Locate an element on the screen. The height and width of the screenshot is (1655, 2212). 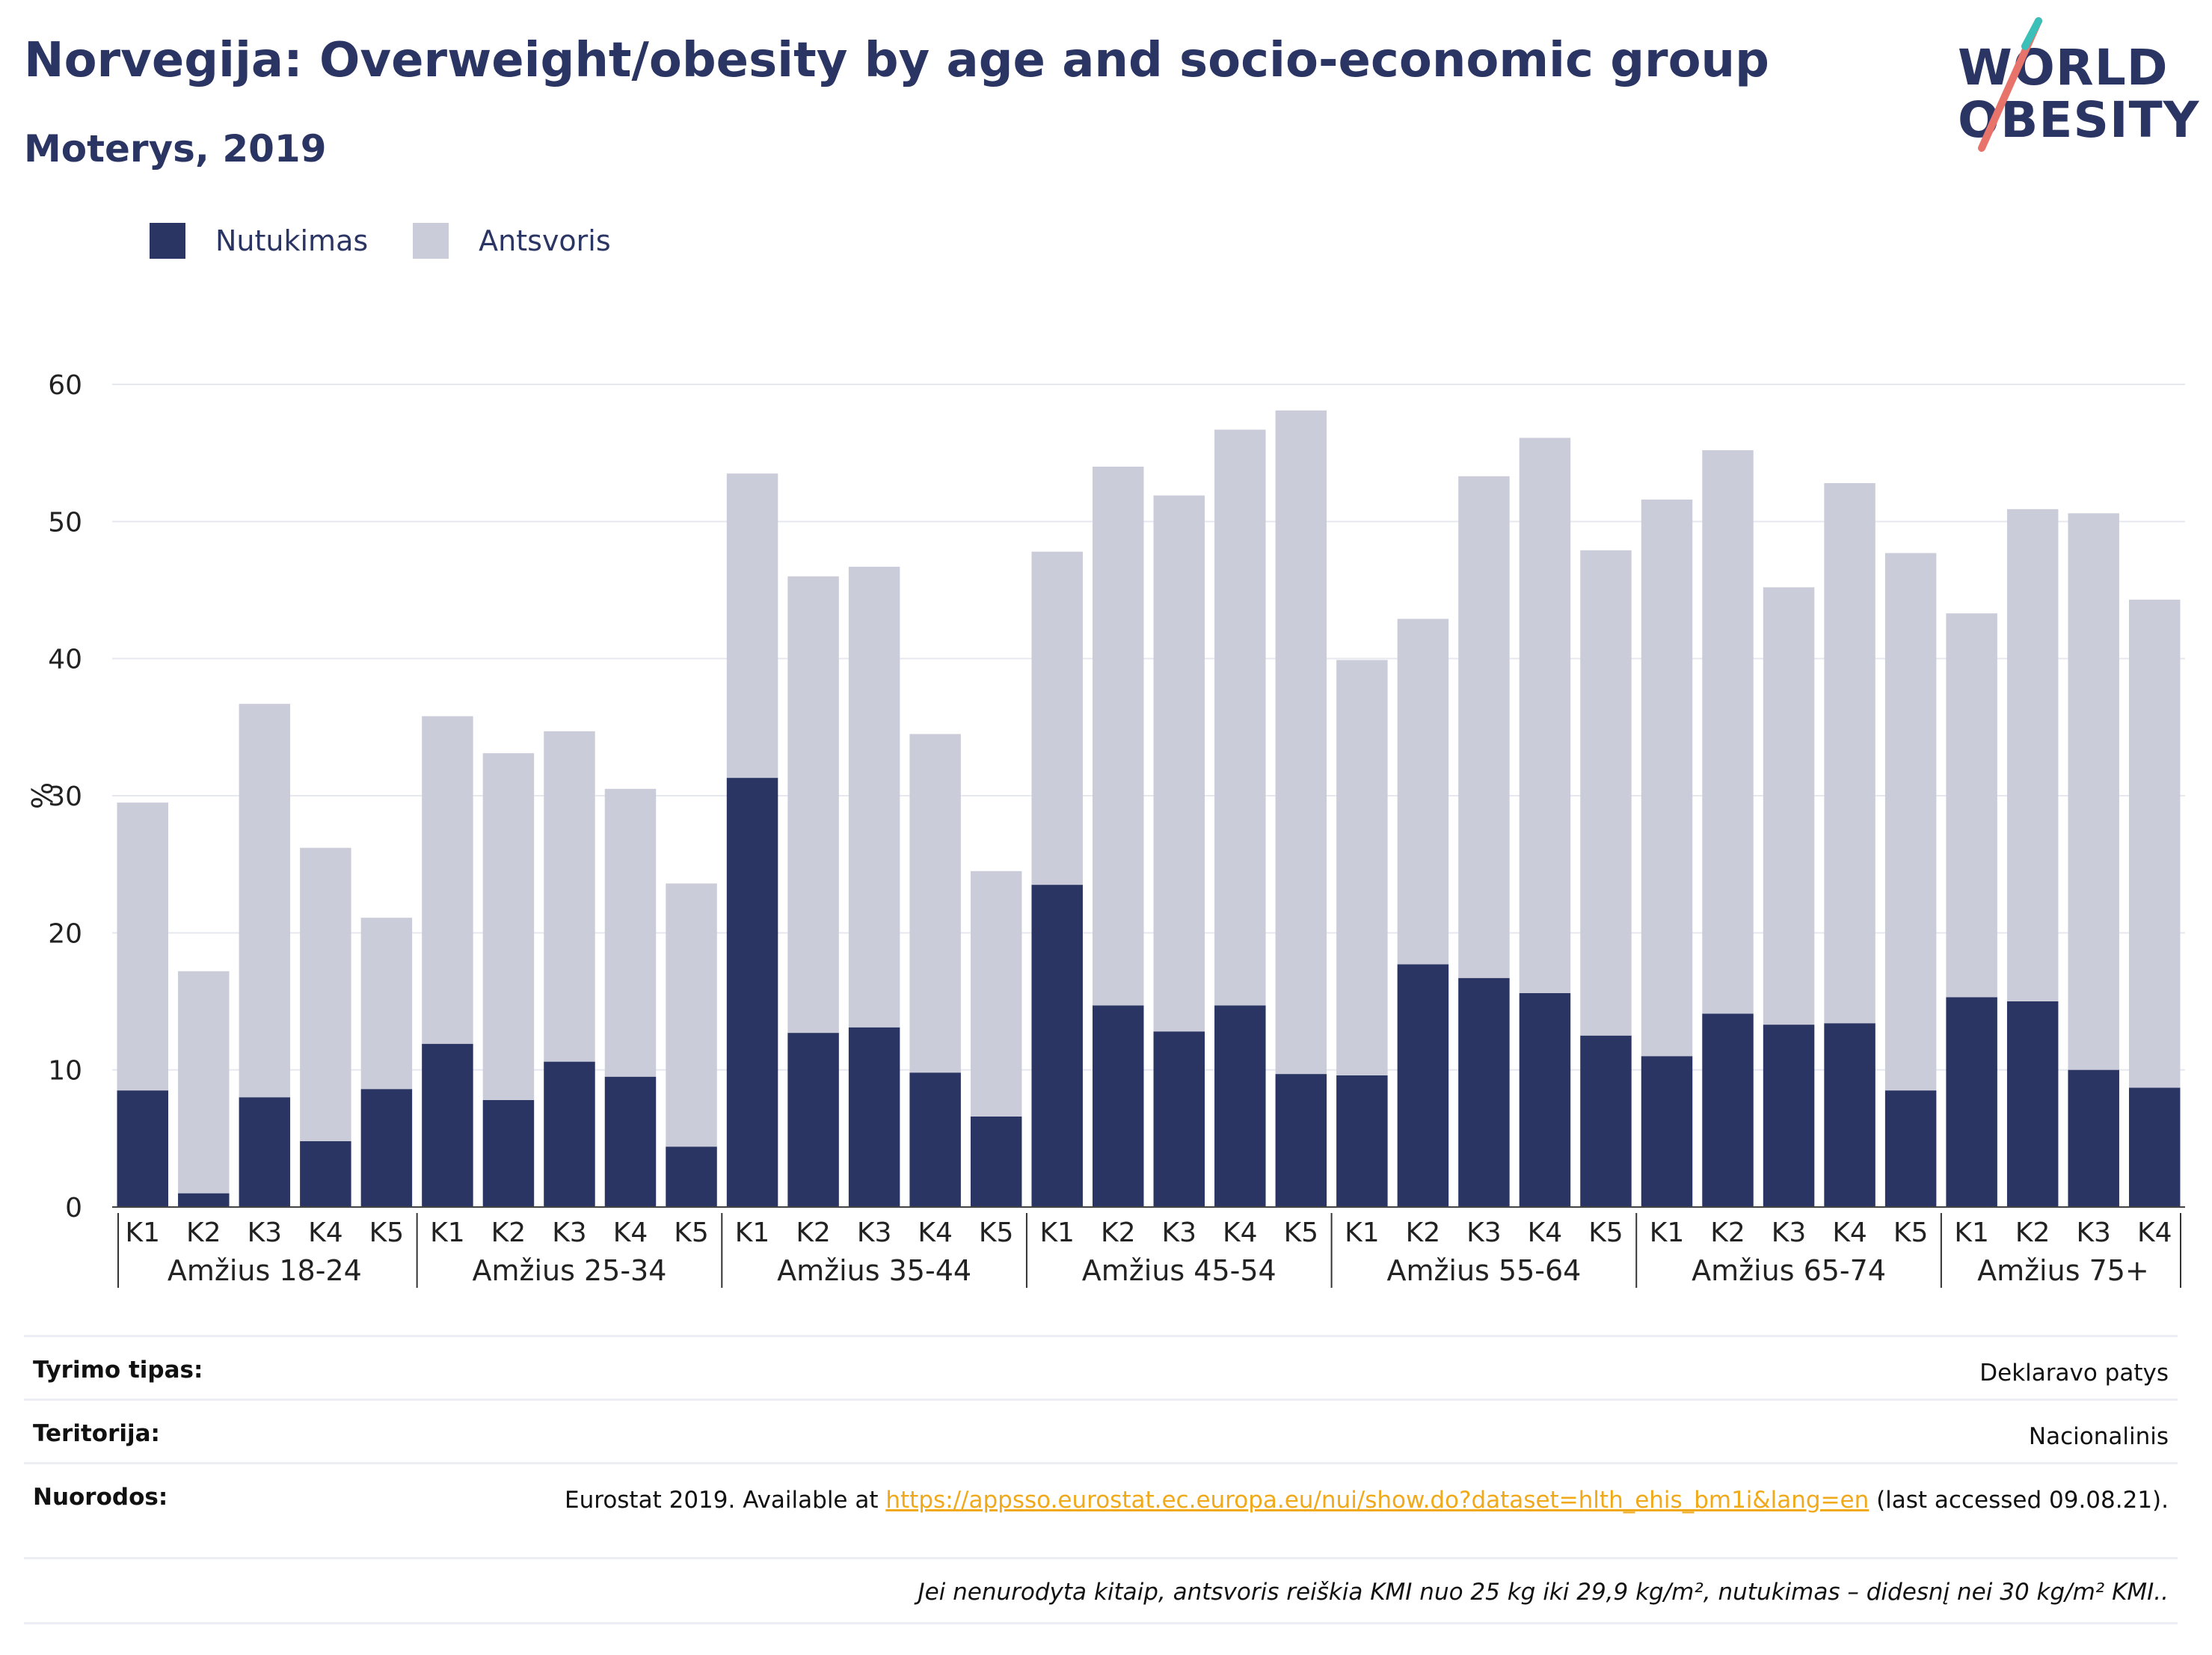
y-axis-label: % is located at coordinates (42, 795).